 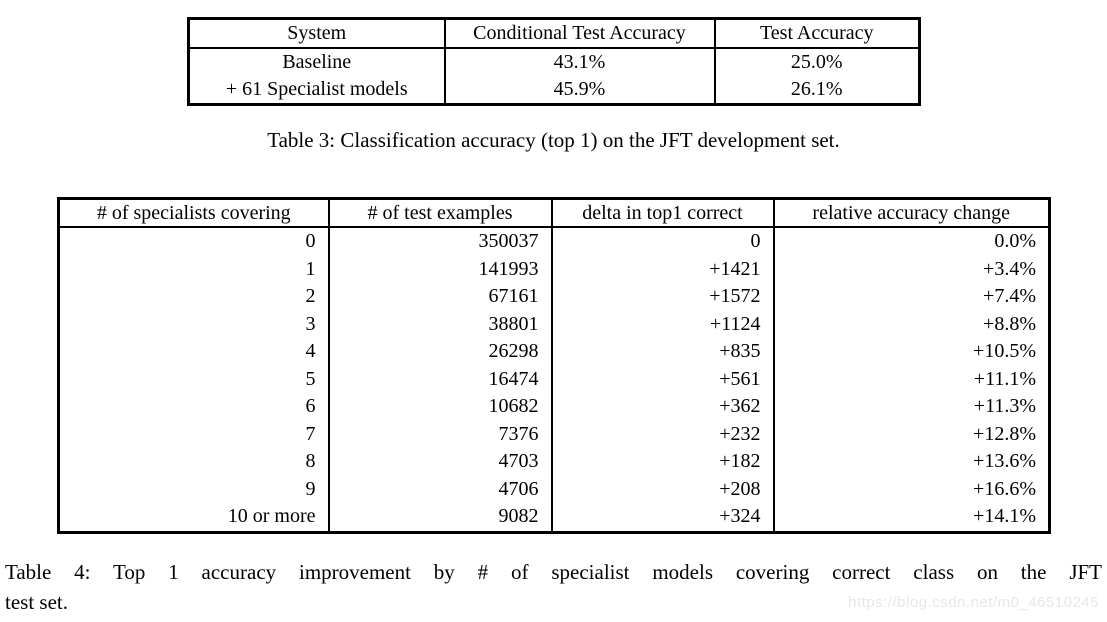 I want to click on table4-caption-line2: test set., so click(x=36, y=602).